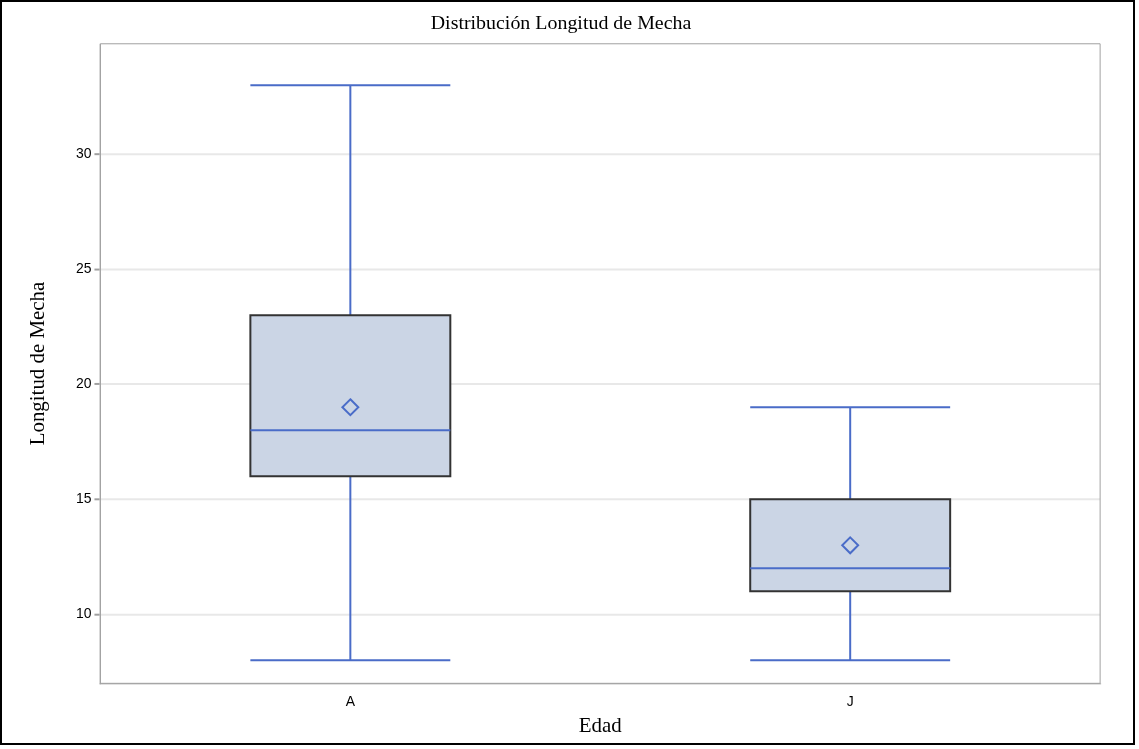  Describe the element at coordinates (350, 701) in the screenshot. I see `x-tick-label: A` at that location.